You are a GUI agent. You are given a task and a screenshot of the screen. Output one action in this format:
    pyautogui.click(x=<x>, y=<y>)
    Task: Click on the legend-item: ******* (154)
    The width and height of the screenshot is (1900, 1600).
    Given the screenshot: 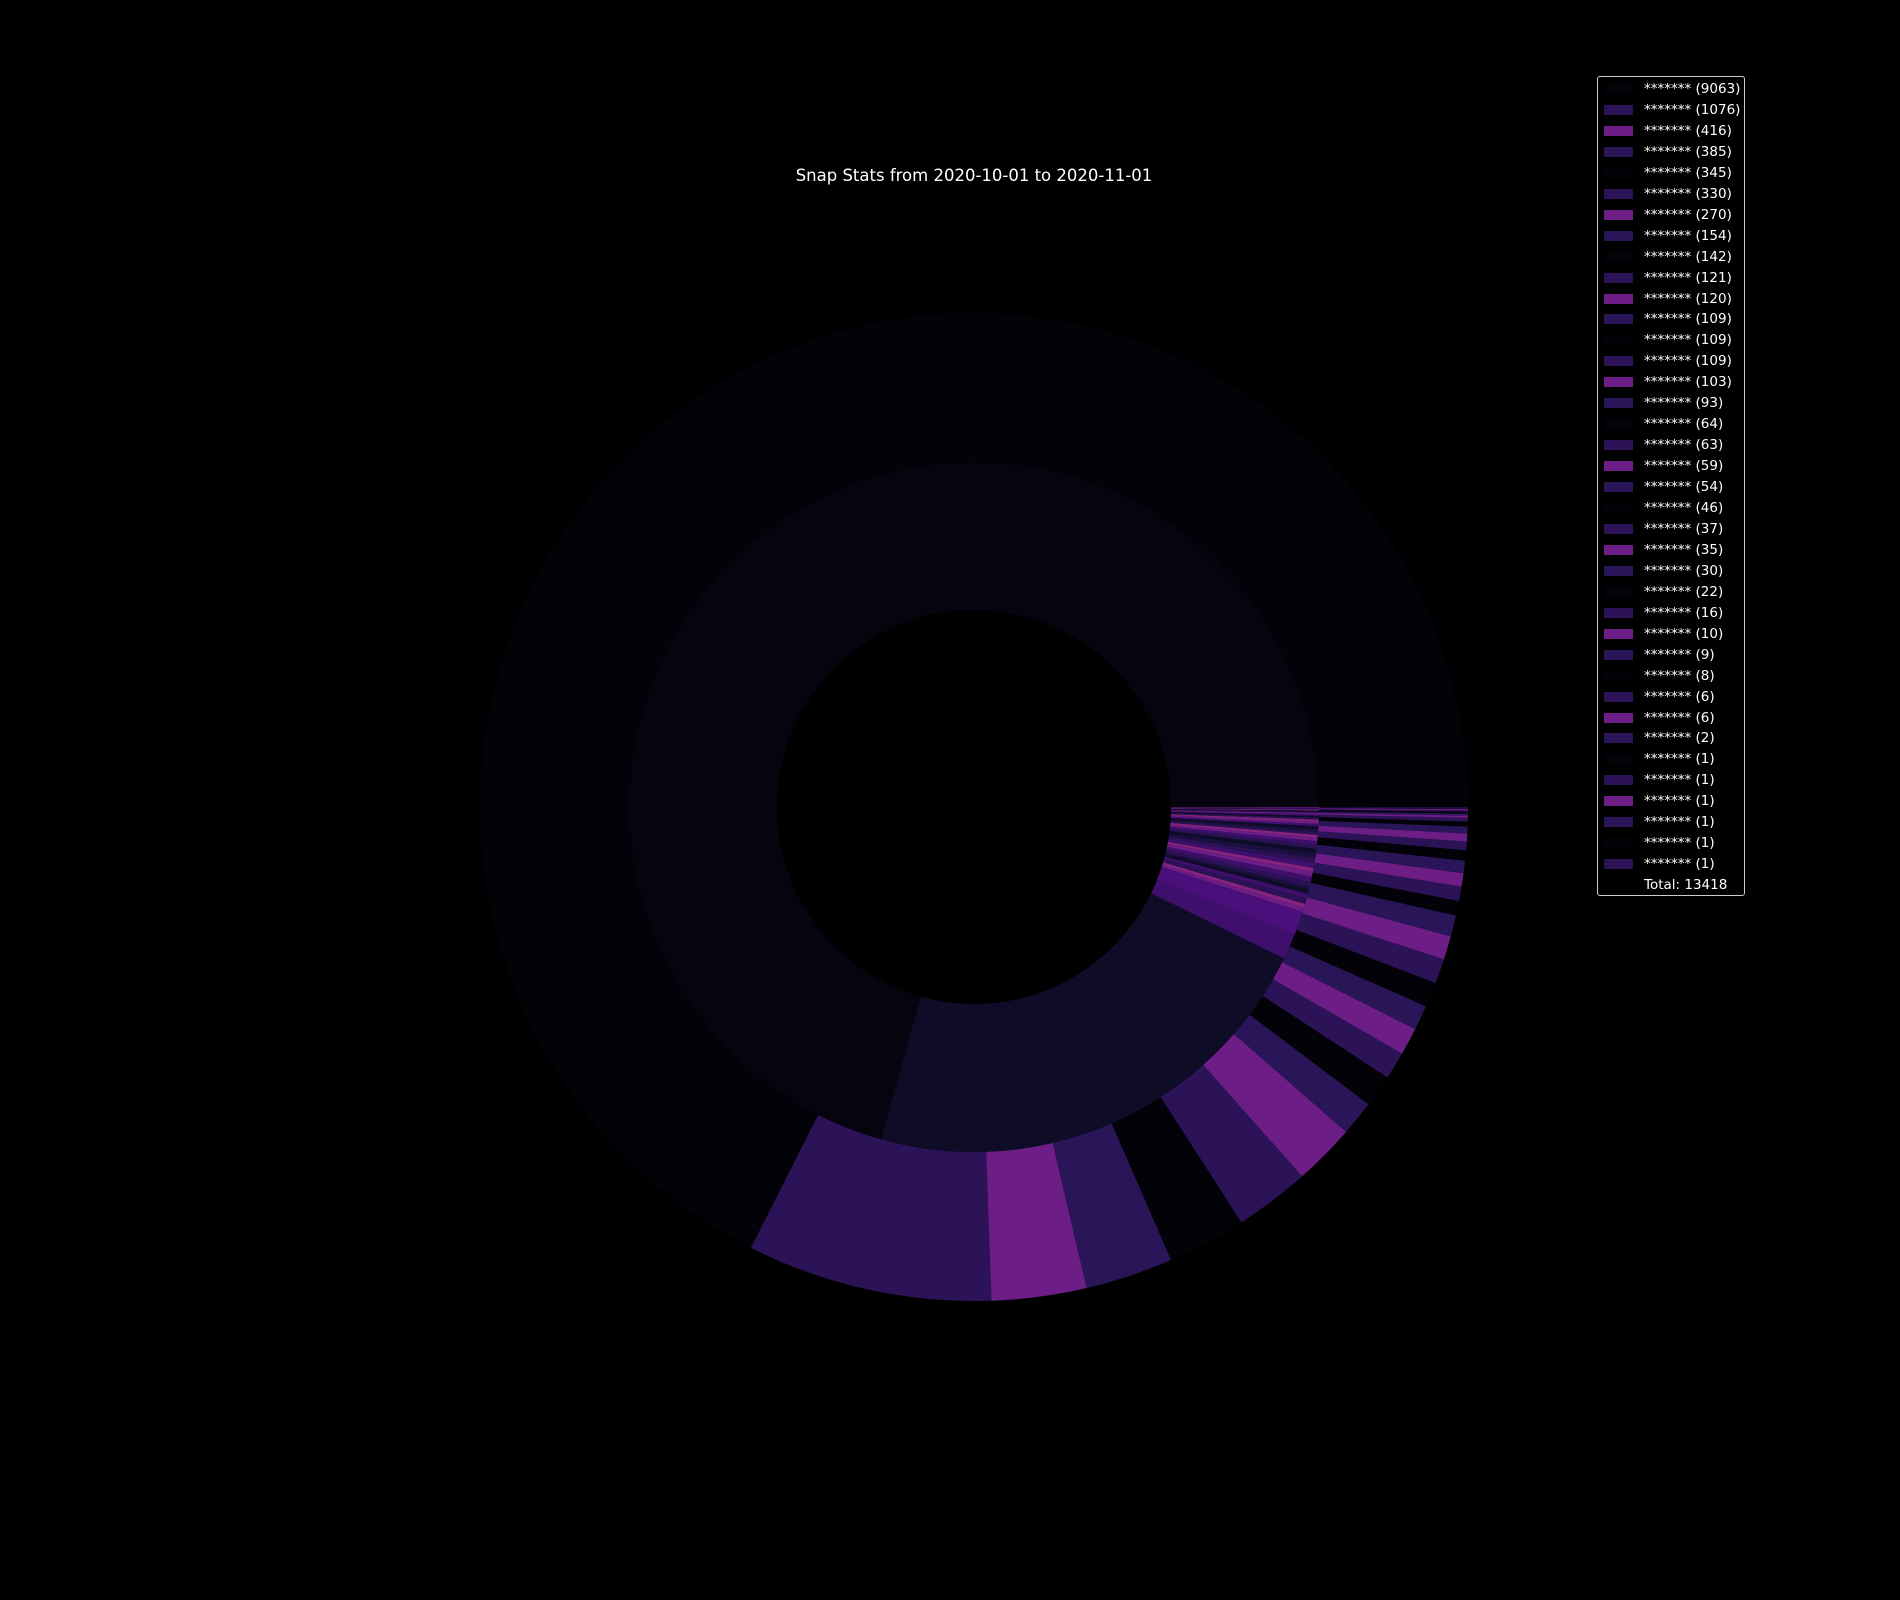 What is the action you would take?
    pyautogui.click(x=1672, y=237)
    